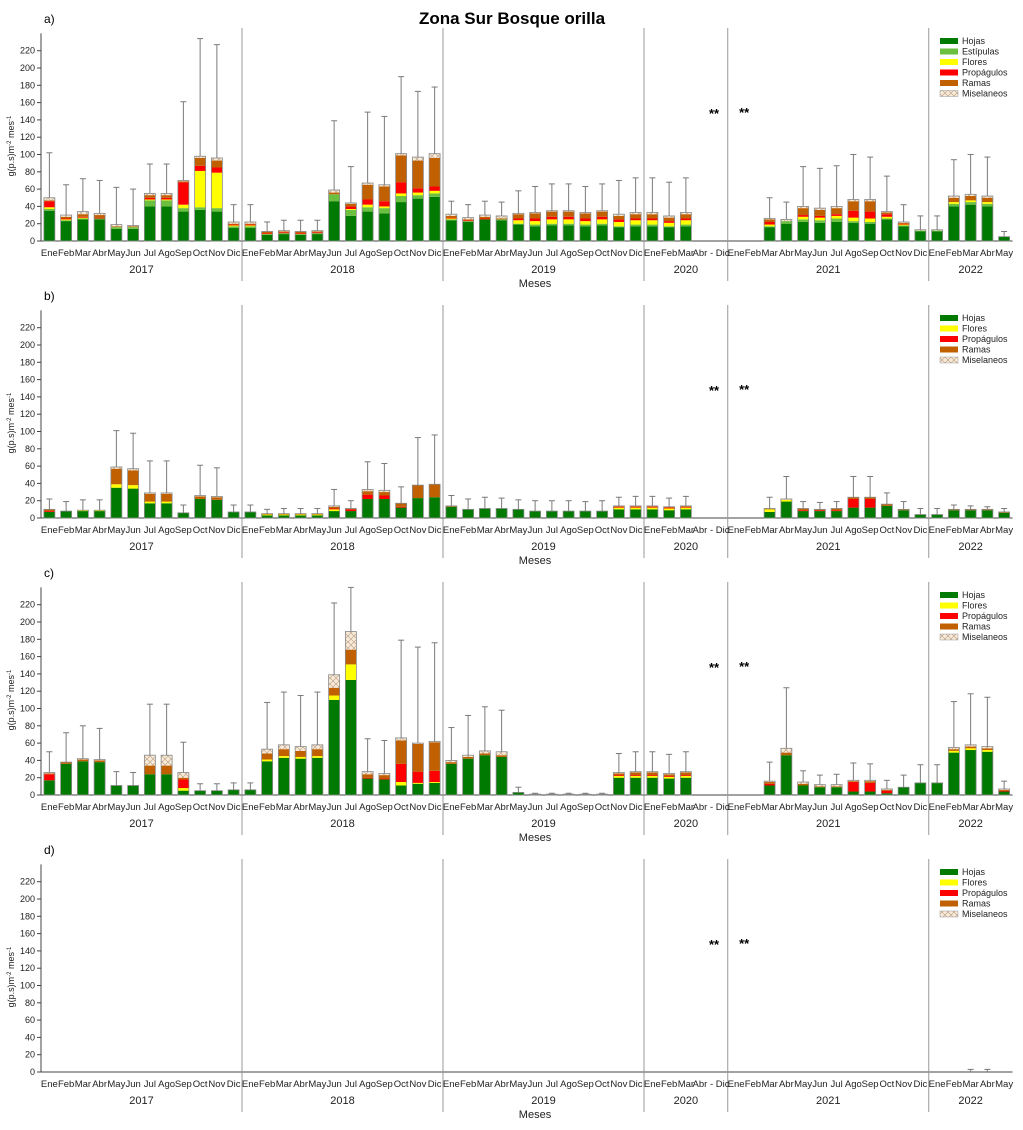 The width and height of the screenshot is (1023, 1130). Describe the element at coordinates (535, 284) in the screenshot. I see `x-axis-title: Meses` at that location.